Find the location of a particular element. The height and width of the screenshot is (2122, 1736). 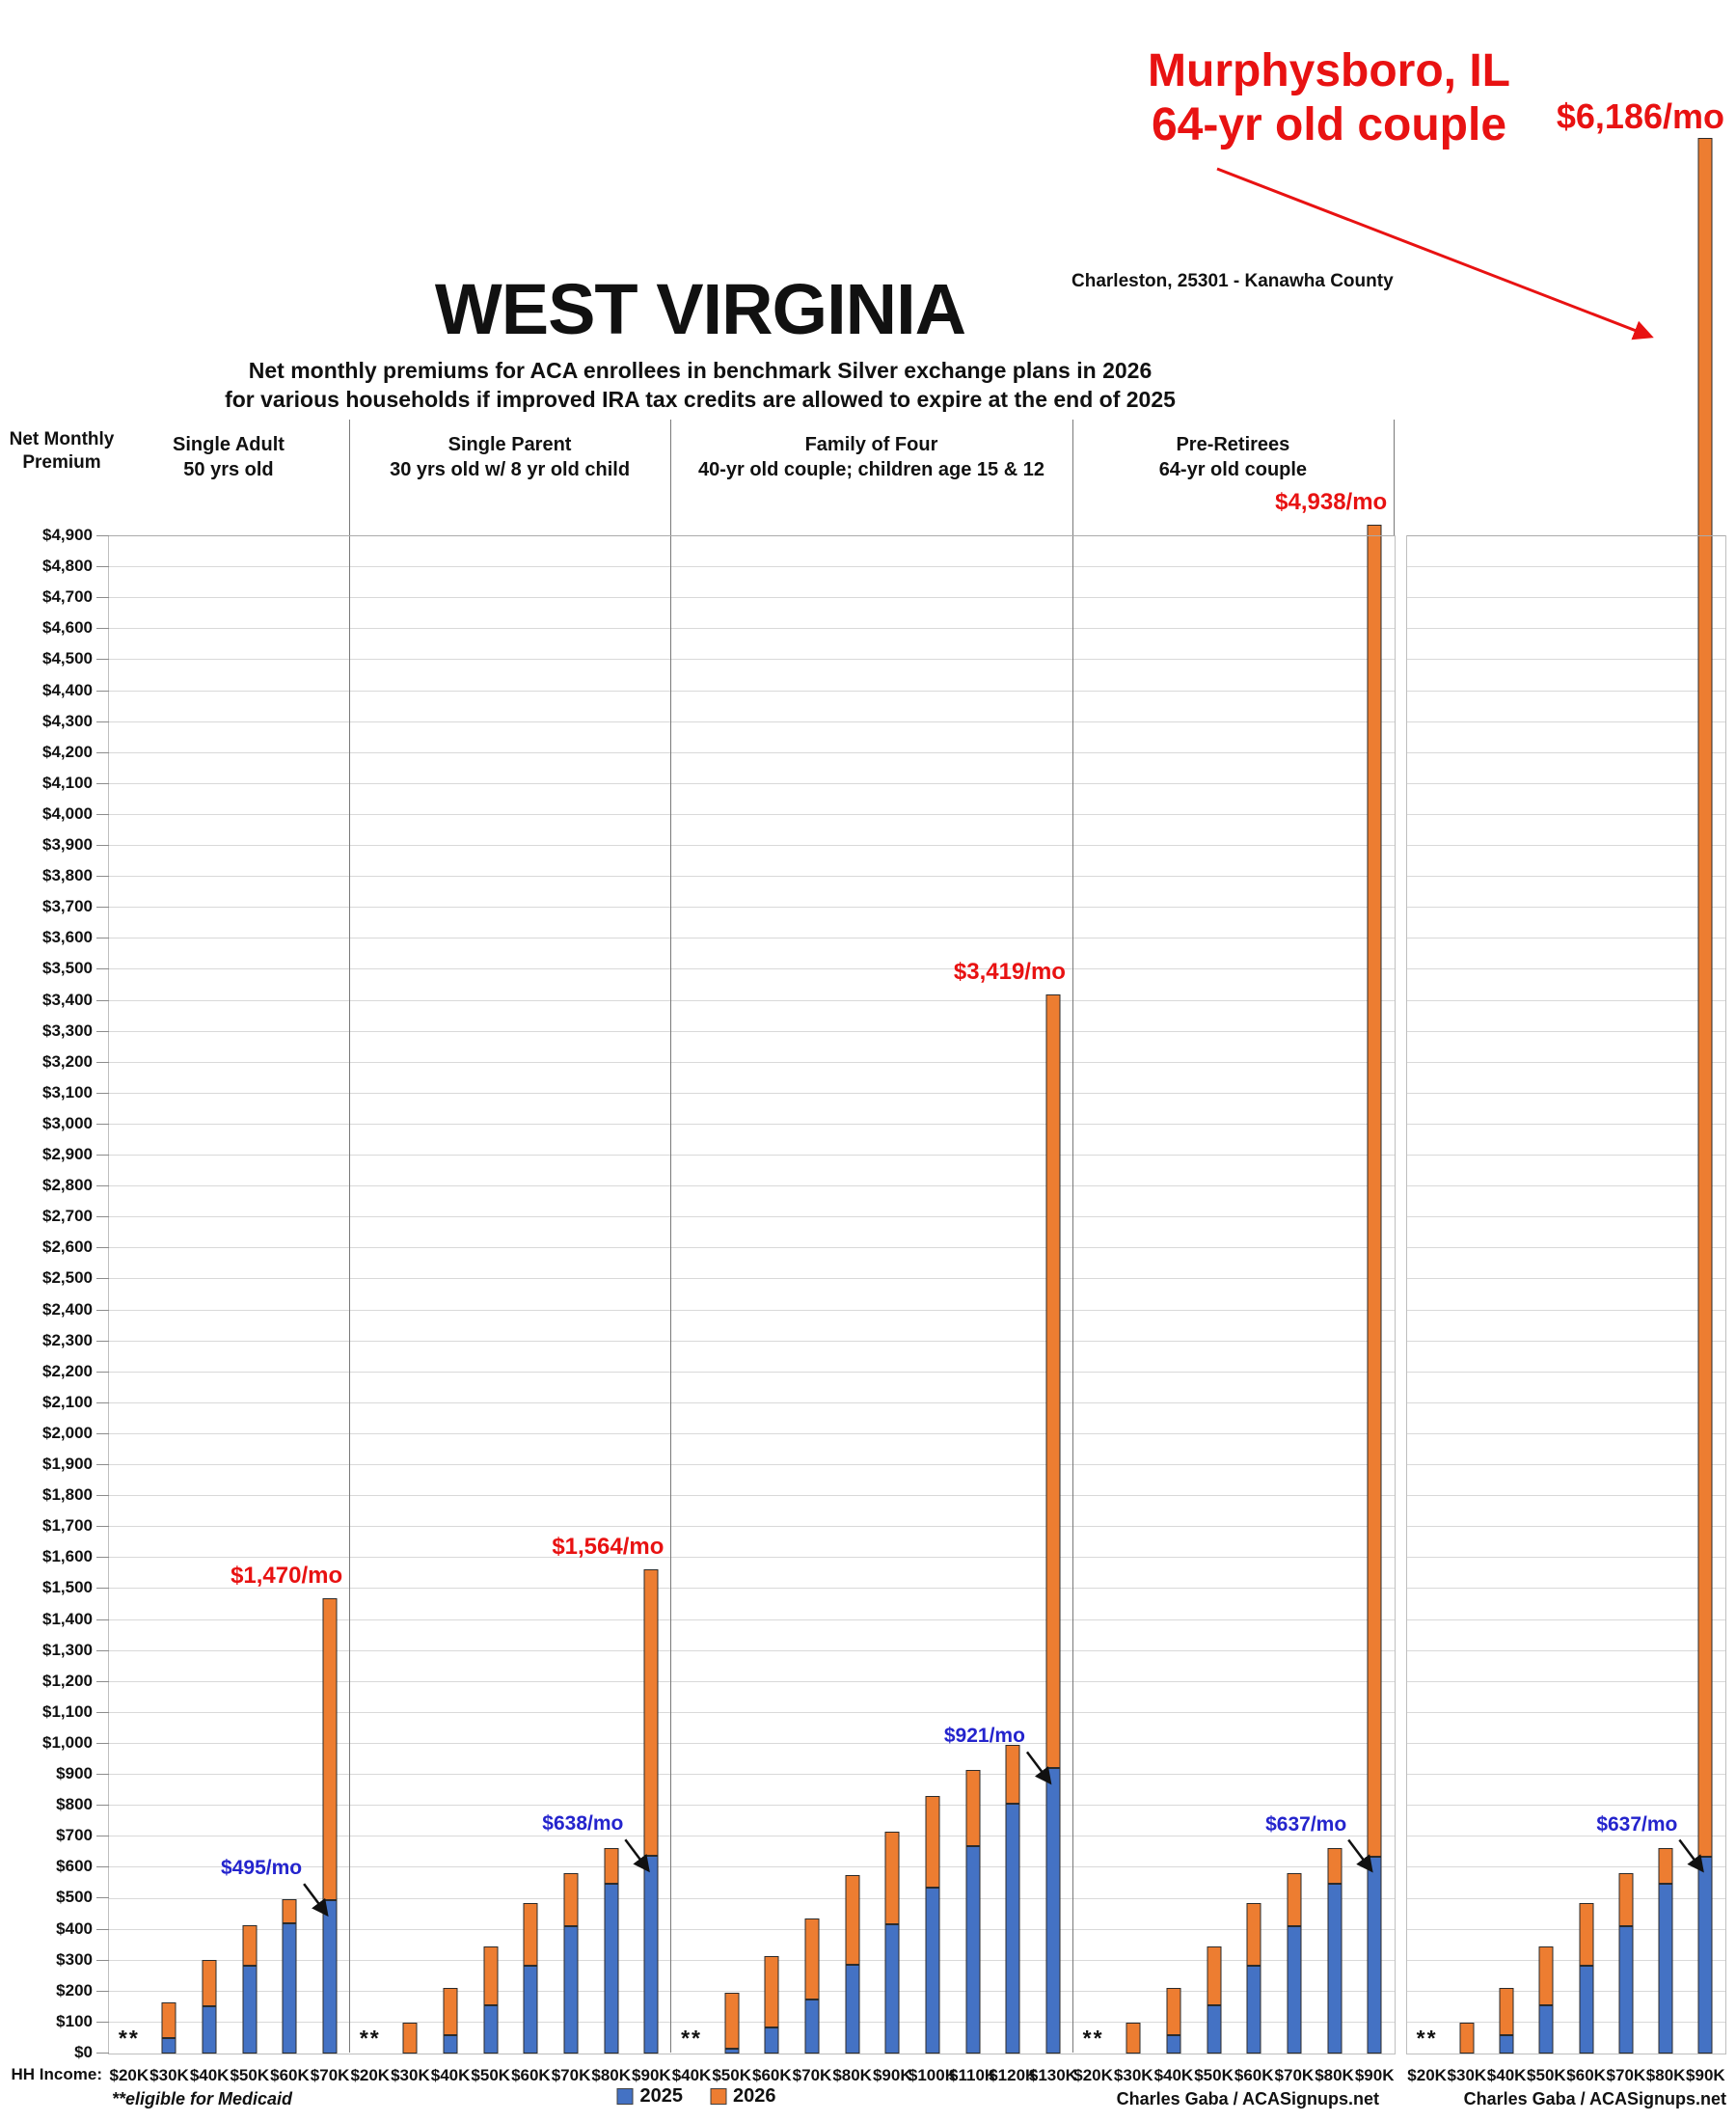

bar-slot: $70K is located at coordinates (1294, 1310).